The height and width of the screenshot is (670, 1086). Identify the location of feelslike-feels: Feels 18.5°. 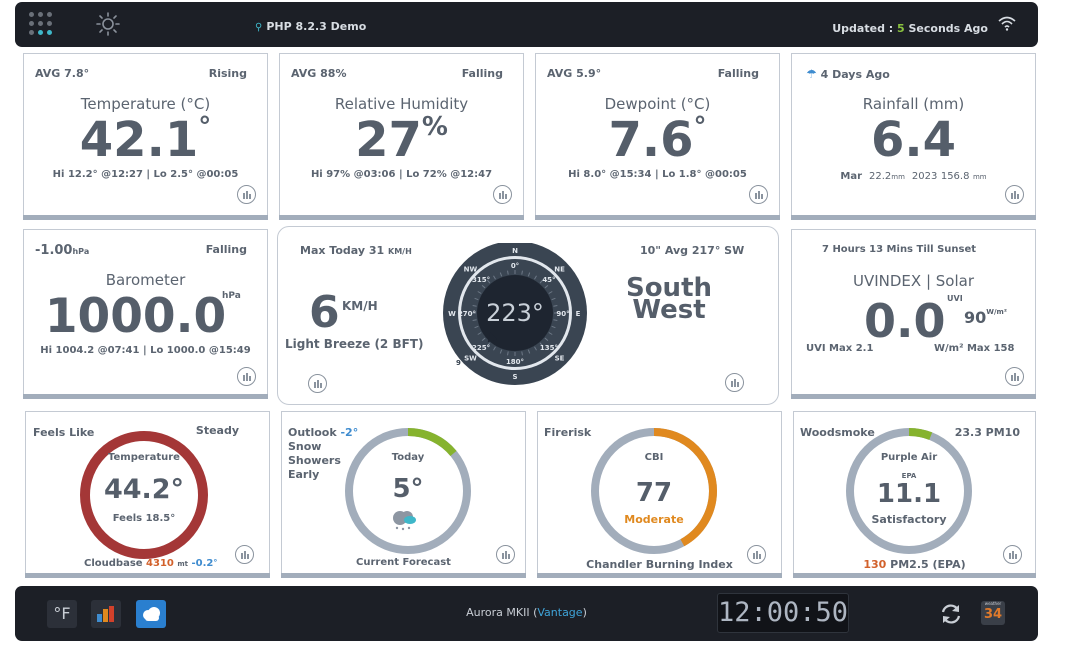
(144, 518).